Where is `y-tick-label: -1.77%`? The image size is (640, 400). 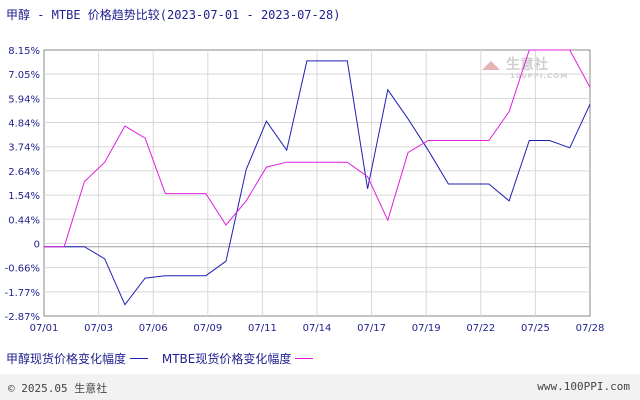
y-tick-label: -1.77% is located at coordinates (22, 293).